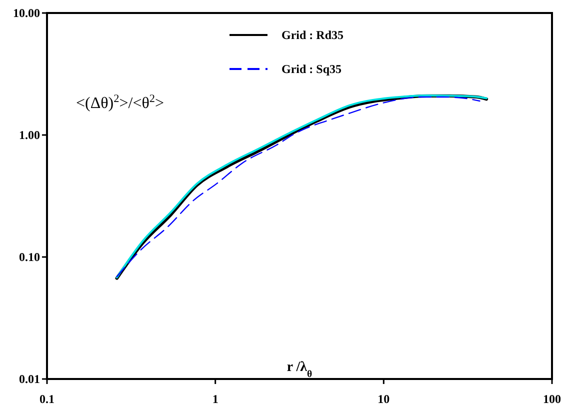 This screenshot has height=409, width=565. Describe the element at coordinates (215, 399) in the screenshot. I see `x-tick-label: 1` at that location.